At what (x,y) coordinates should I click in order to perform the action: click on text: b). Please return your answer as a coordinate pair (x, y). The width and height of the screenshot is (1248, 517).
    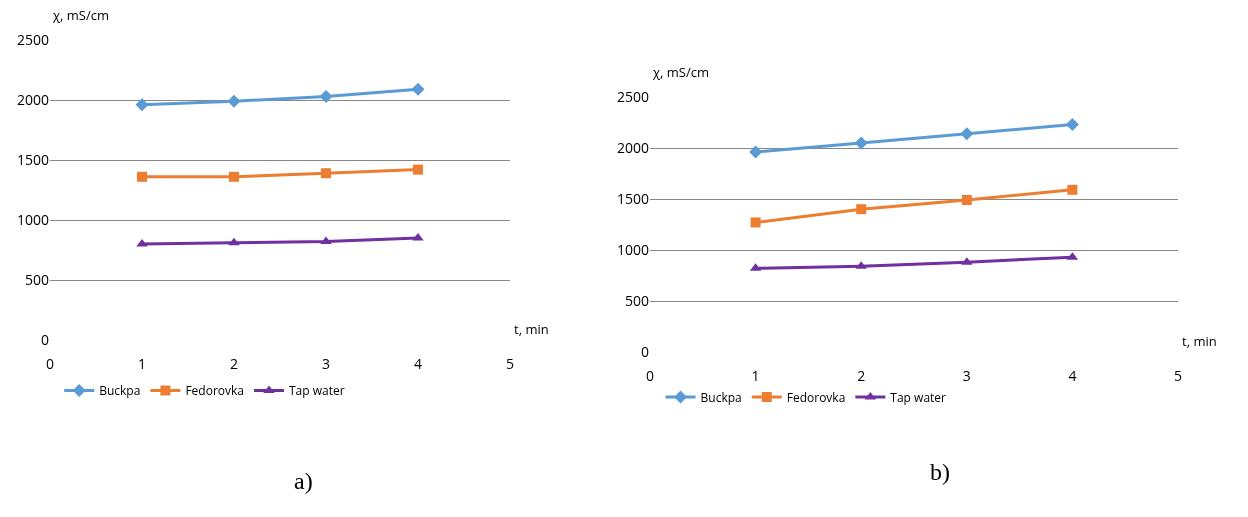
    Looking at the image, I should click on (940, 472).